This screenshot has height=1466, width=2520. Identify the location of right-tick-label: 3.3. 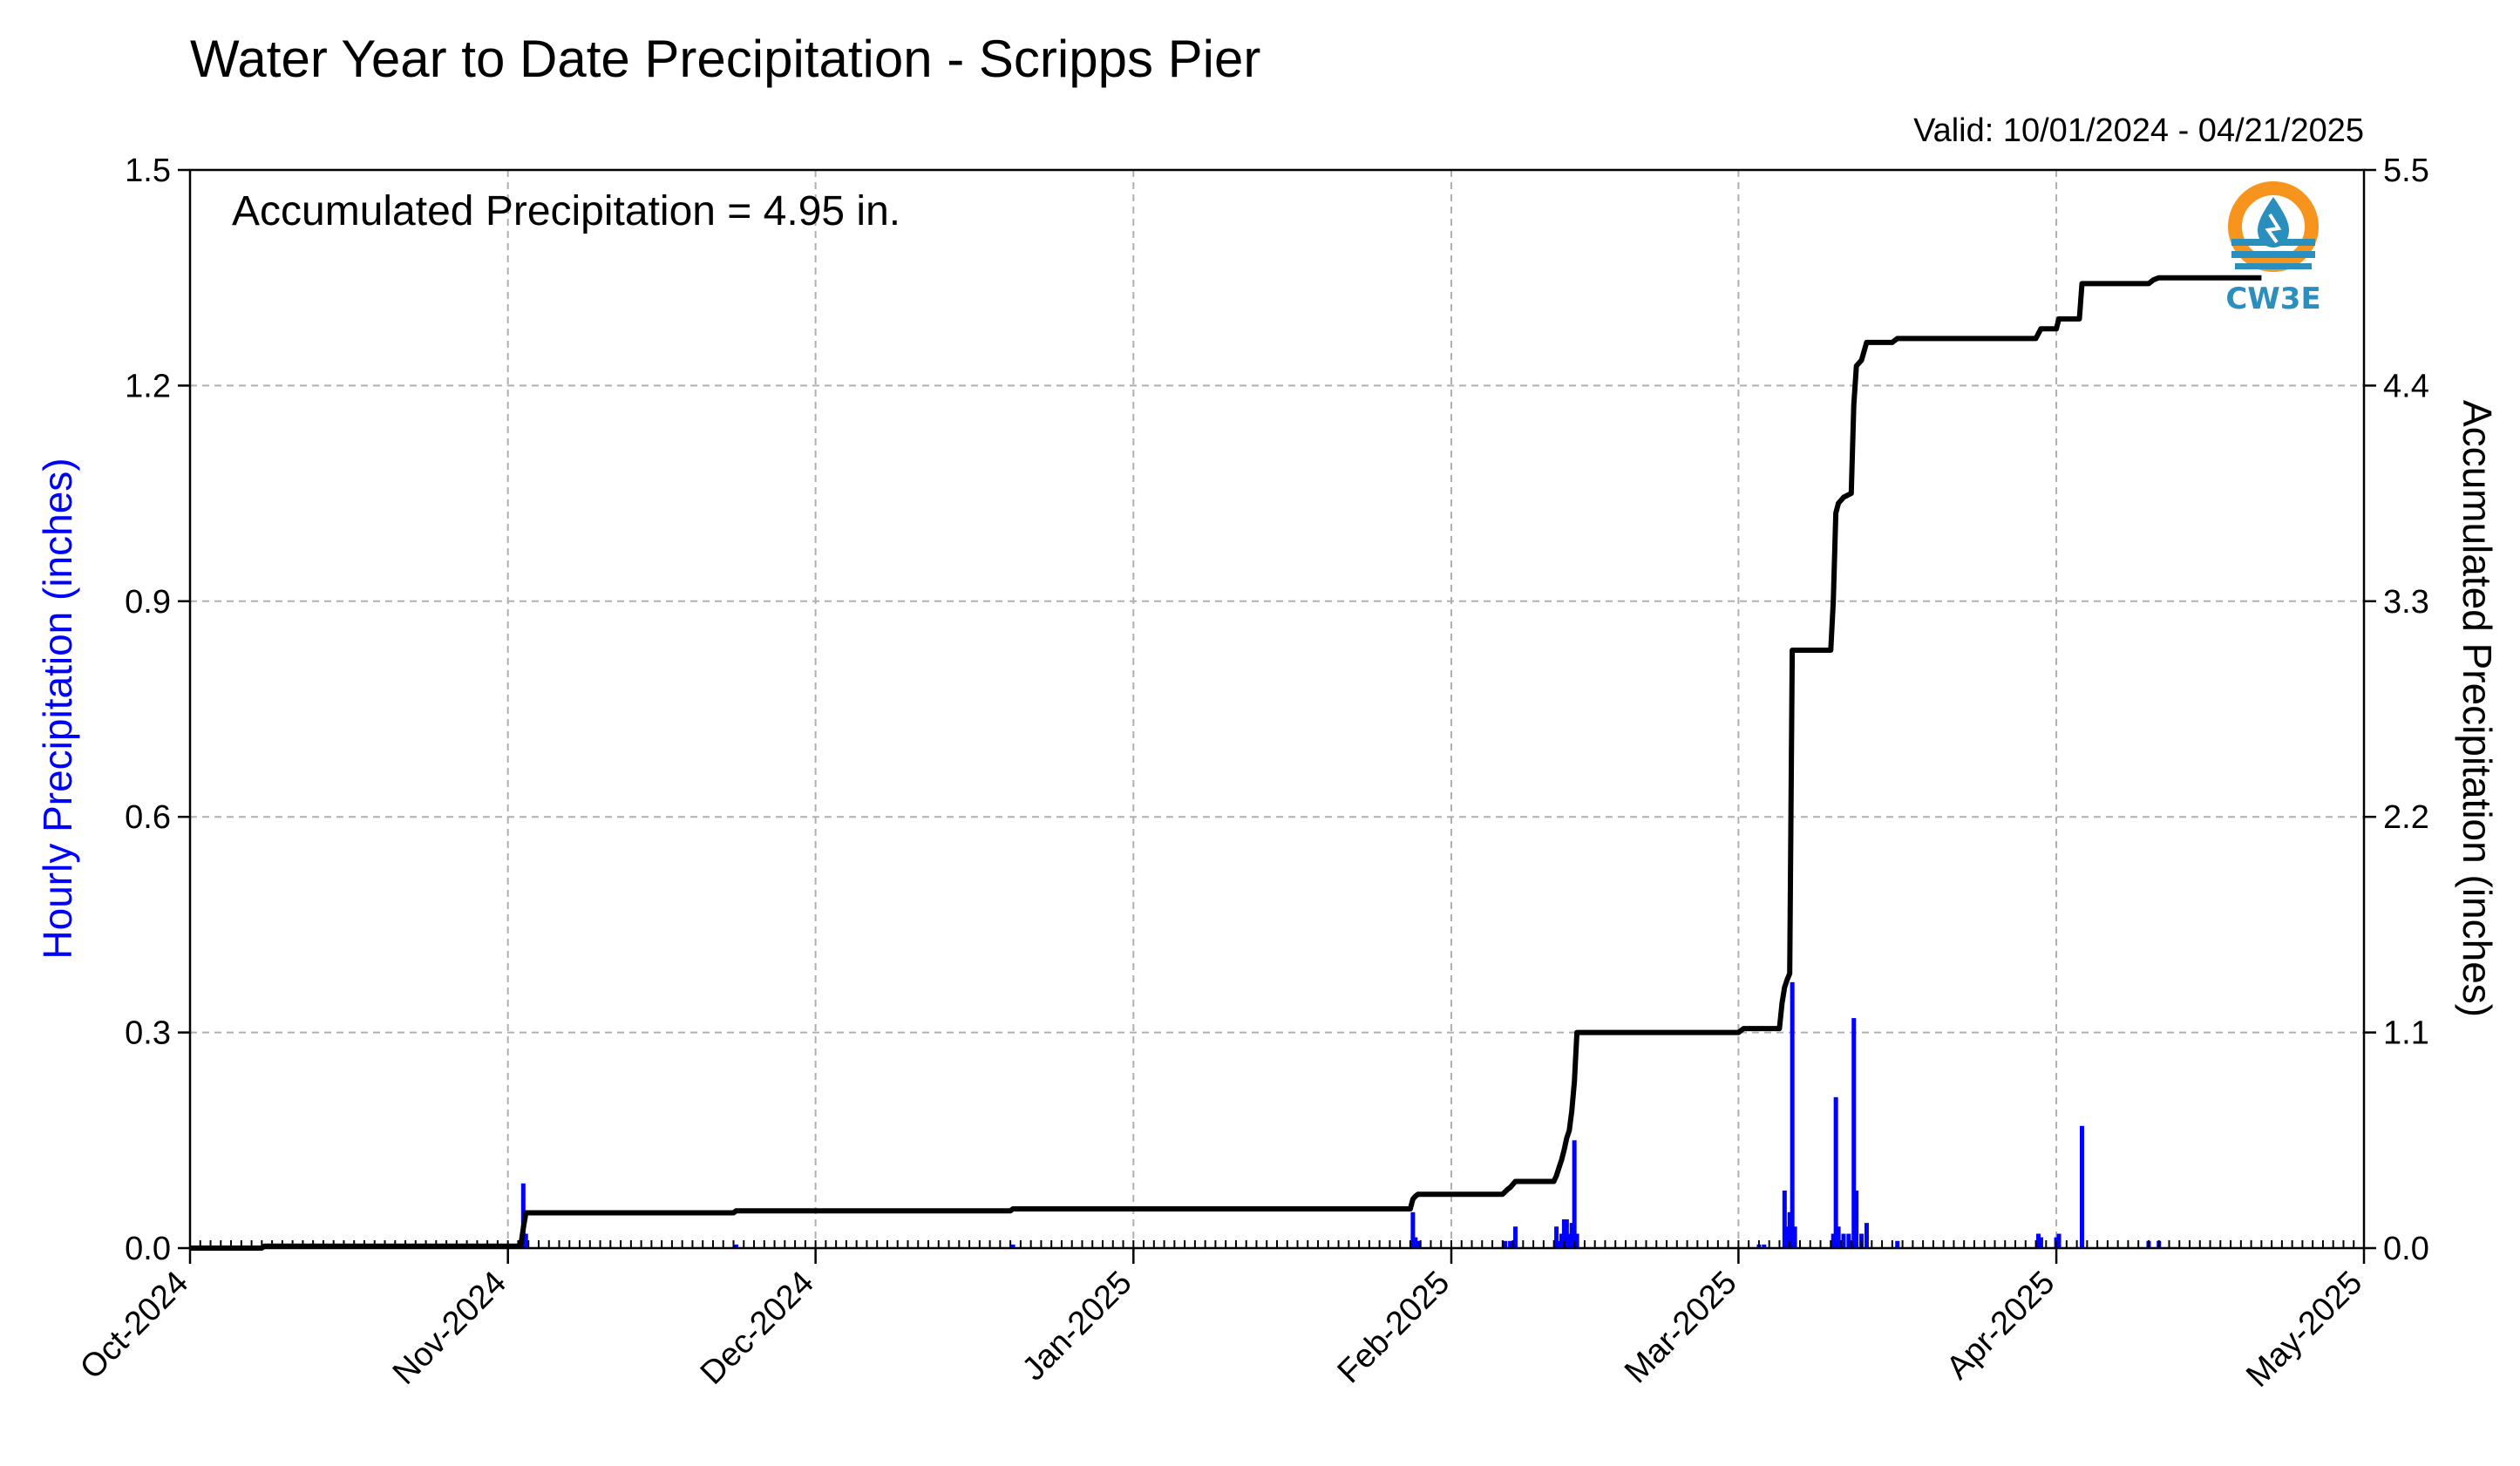
(2406, 602).